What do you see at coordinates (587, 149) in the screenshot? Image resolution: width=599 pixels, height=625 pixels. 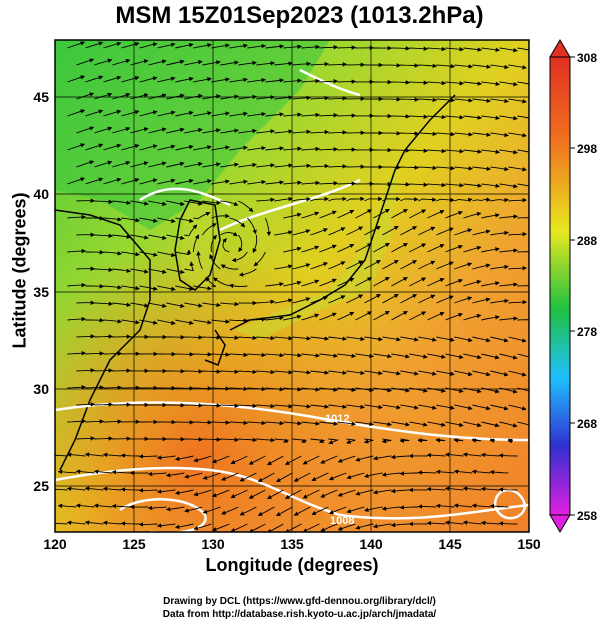 I see `colorbar-tick-label: 298` at bounding box center [587, 149].